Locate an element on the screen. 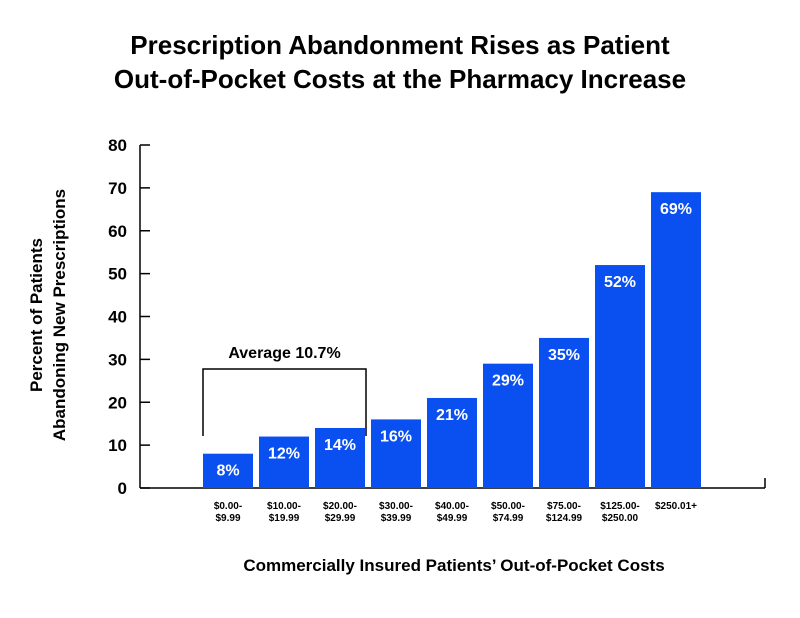  bar-value-label-1: 8% is located at coordinates (227, 471).